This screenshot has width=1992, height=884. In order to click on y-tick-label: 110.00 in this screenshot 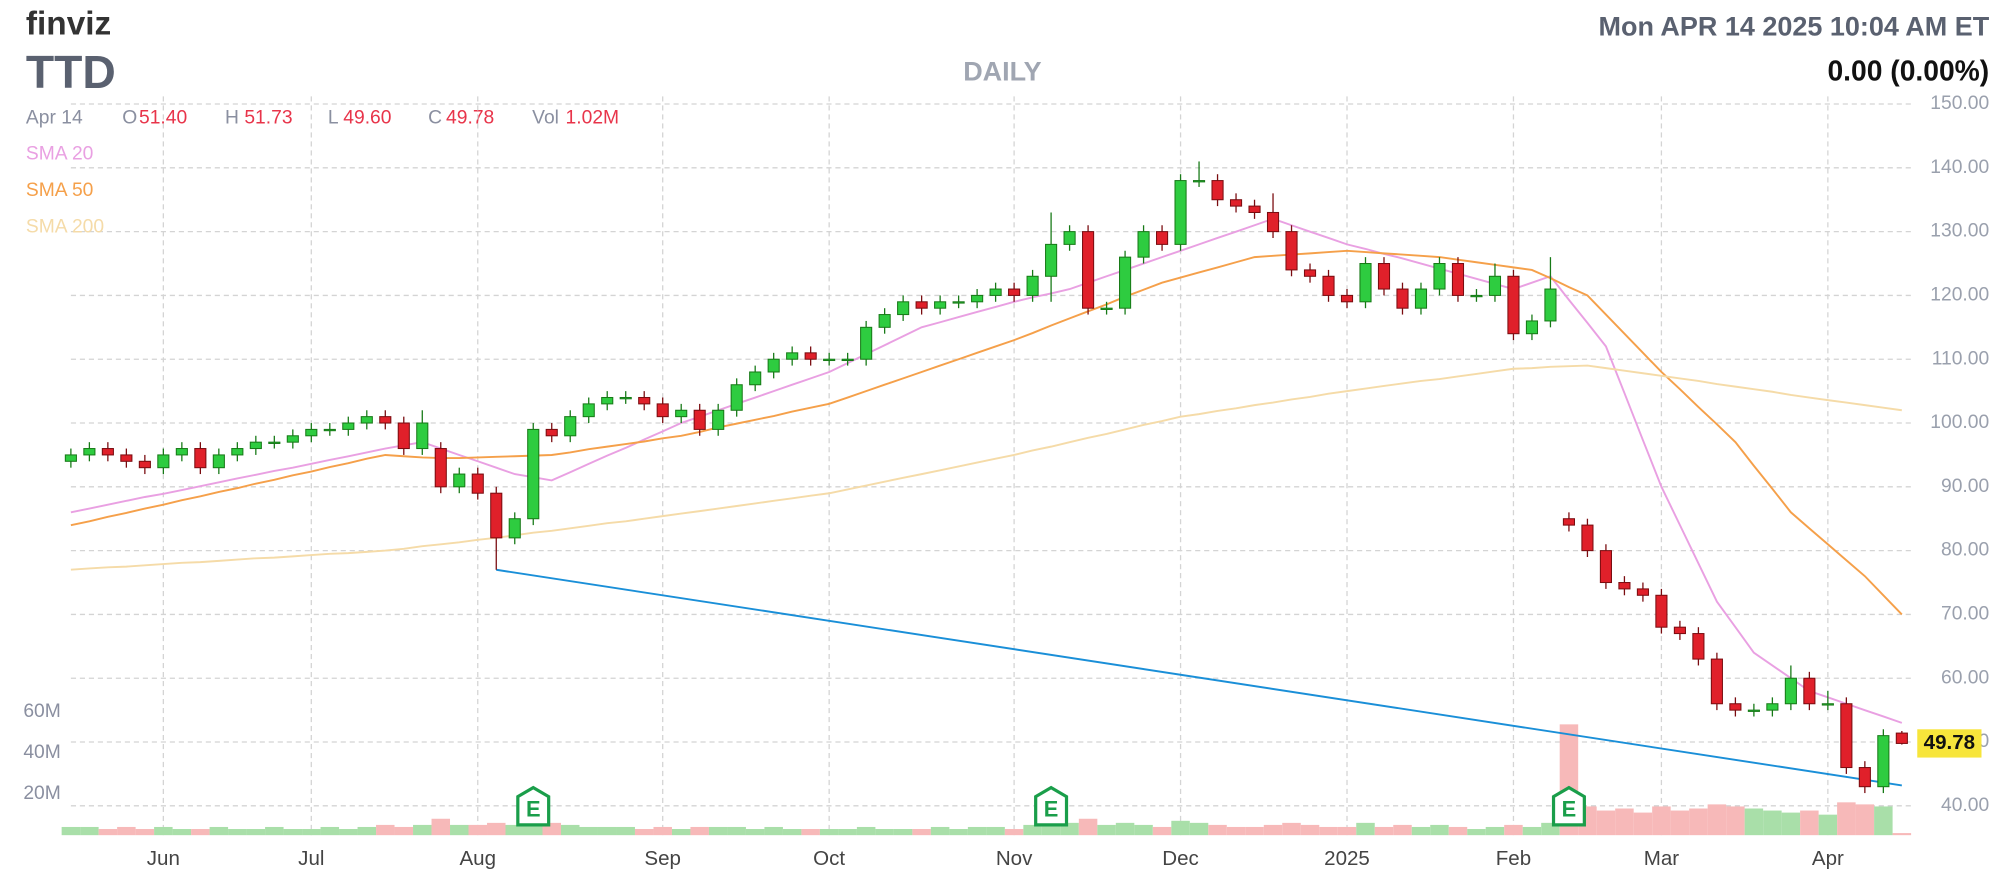, I will do `click(1960, 358)`.